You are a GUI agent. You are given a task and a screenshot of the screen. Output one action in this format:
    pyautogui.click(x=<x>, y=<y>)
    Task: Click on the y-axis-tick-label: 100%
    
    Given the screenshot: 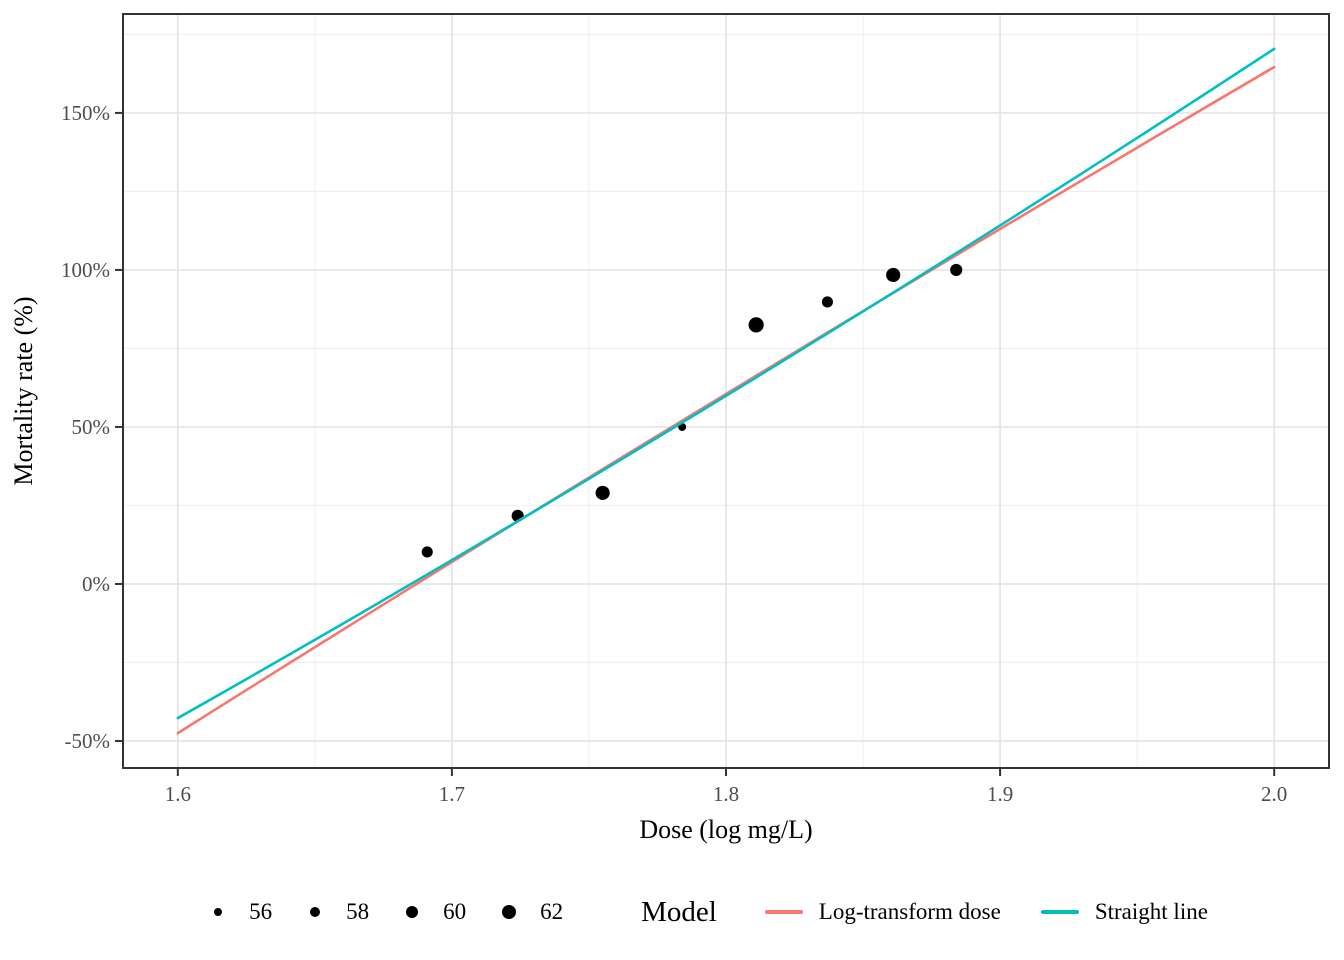 What is the action you would take?
    pyautogui.click(x=85, y=270)
    